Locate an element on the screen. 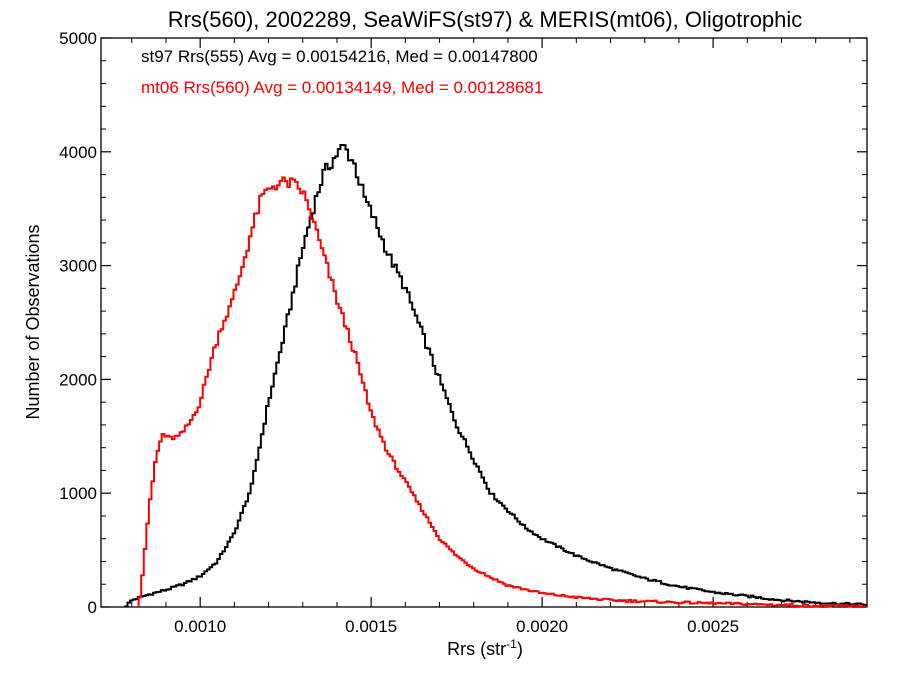 This screenshot has height=675, width=900. y-axis-title: Number of Observations is located at coordinates (33, 321).